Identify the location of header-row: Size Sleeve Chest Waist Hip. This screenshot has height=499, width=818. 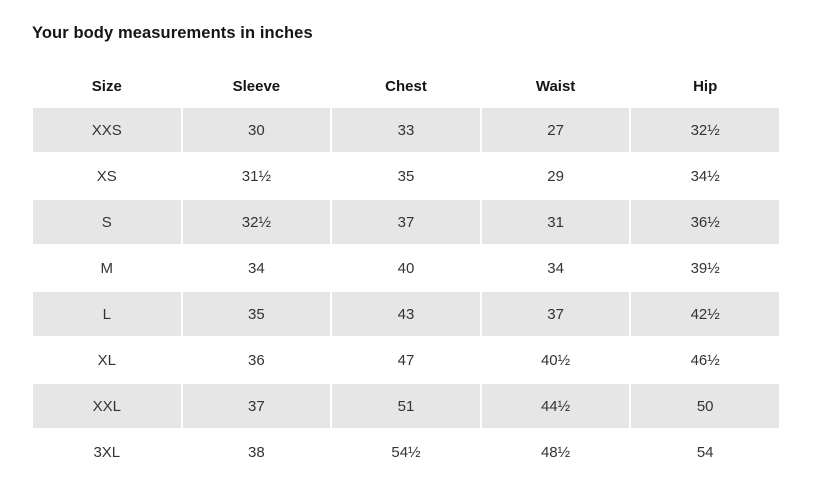
(406, 86).